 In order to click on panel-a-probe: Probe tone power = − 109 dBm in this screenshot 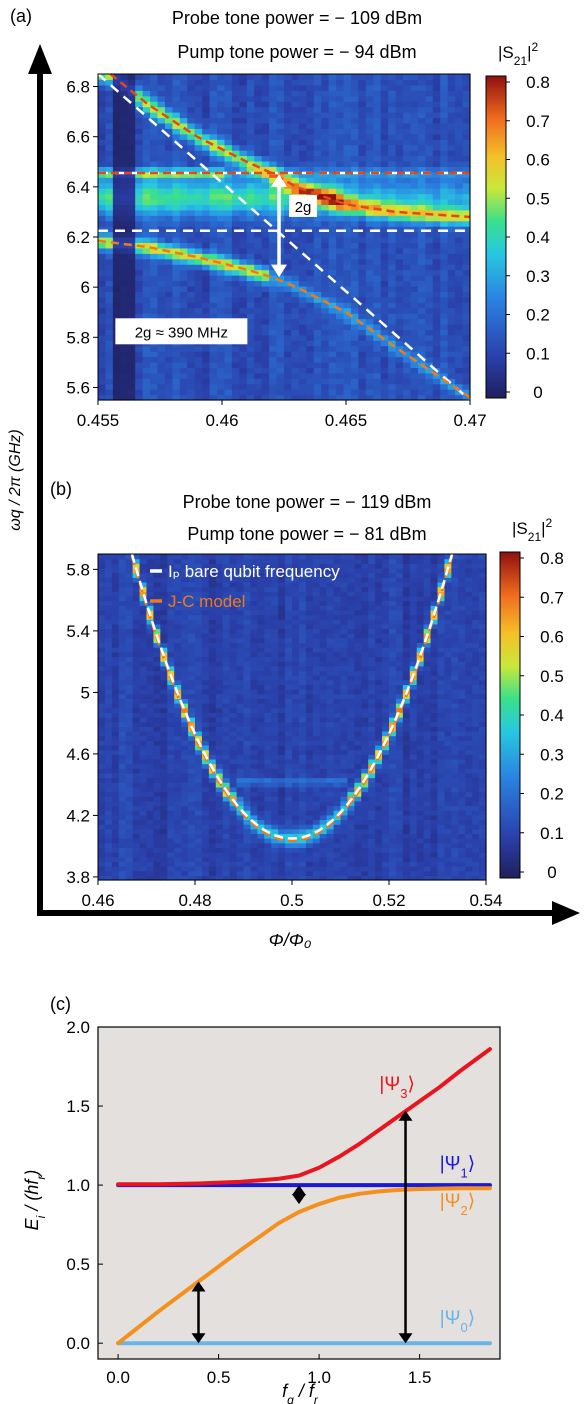, I will do `click(297, 18)`.